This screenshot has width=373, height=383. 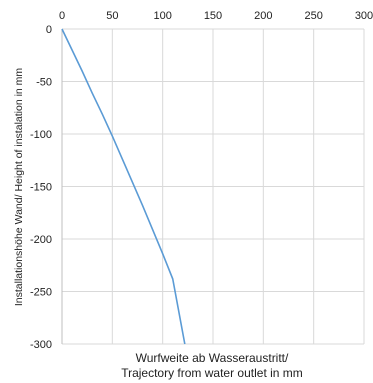 What do you see at coordinates (263, 16) in the screenshot?
I see `x-tick-label: 200` at bounding box center [263, 16].